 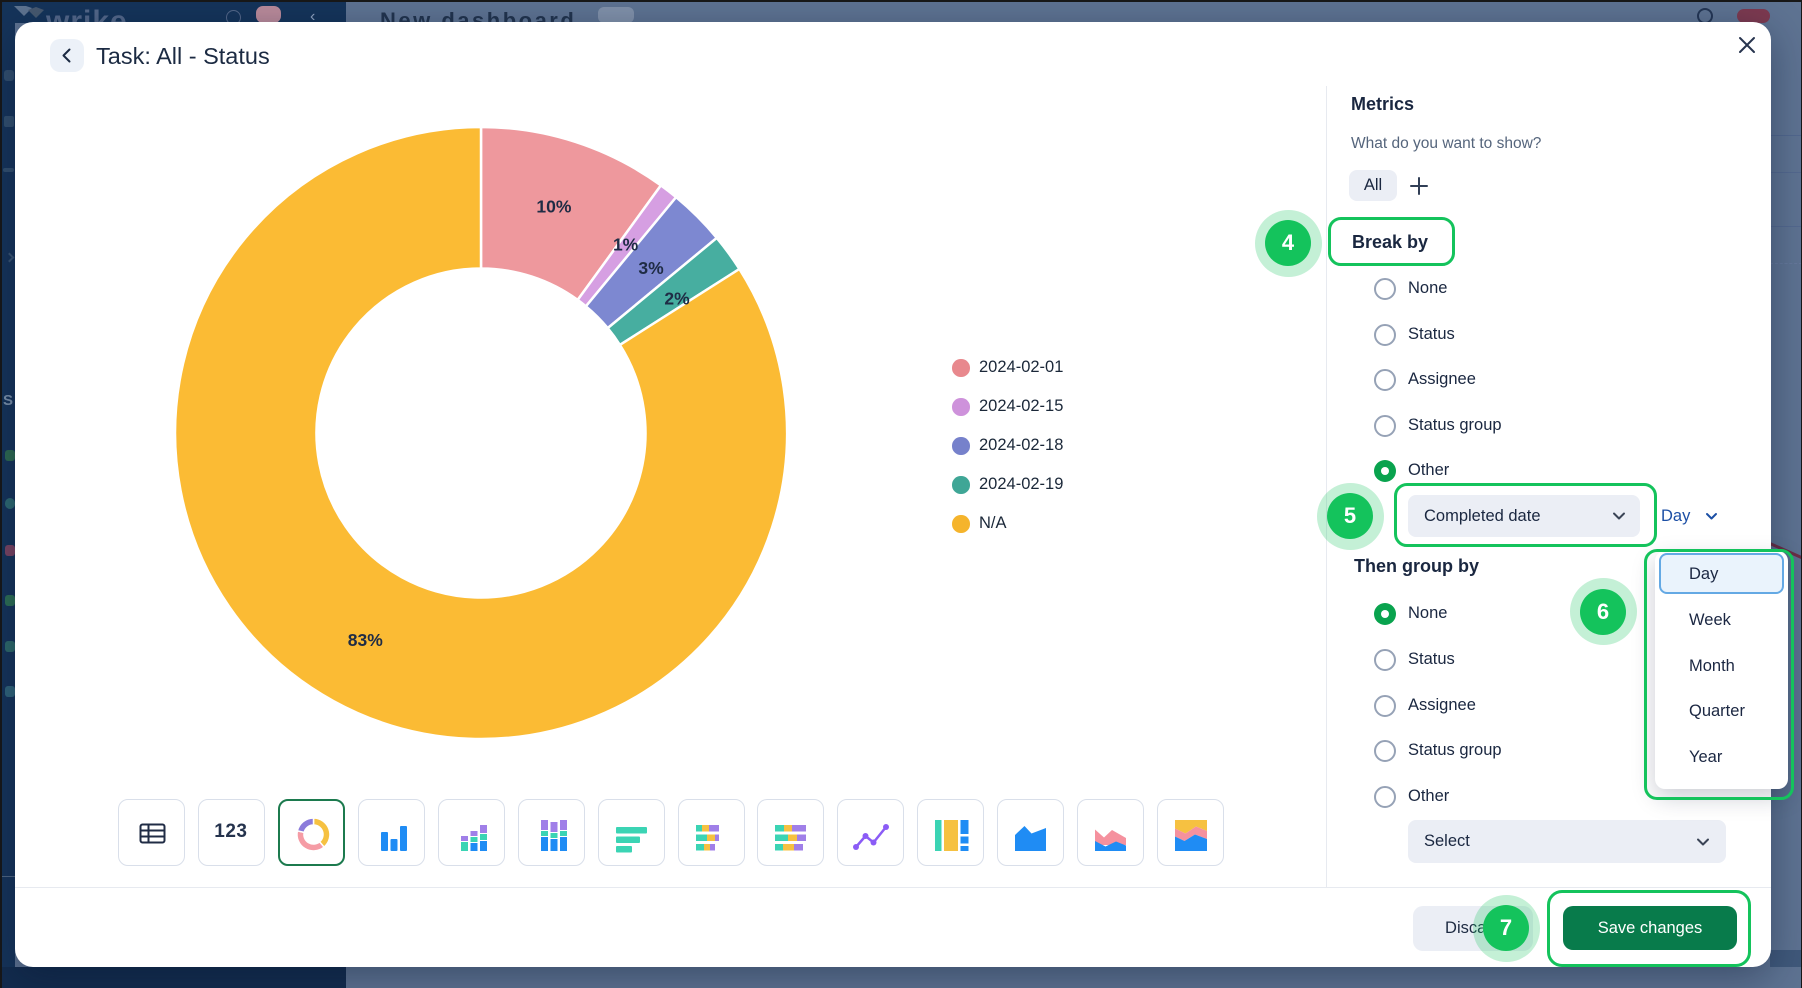 What do you see at coordinates (553, 207) in the screenshot?
I see `svg-text: 10%` at bounding box center [553, 207].